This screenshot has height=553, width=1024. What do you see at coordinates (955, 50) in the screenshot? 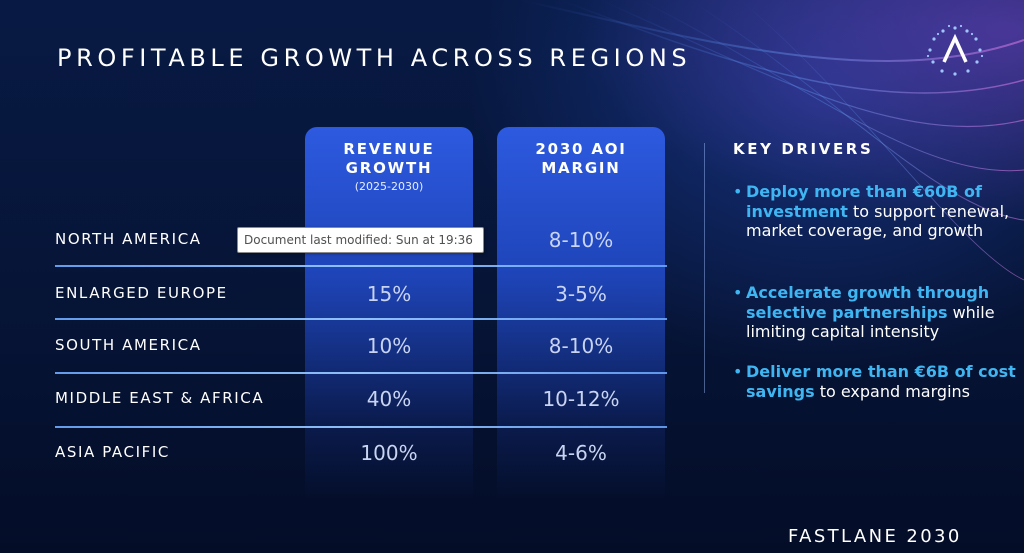
I see `brand-logo-icon` at bounding box center [955, 50].